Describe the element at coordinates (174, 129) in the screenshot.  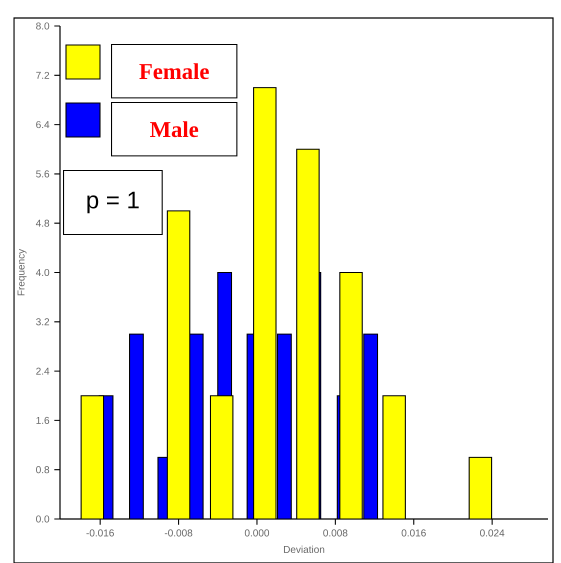
I see `legend-label: Male` at that location.